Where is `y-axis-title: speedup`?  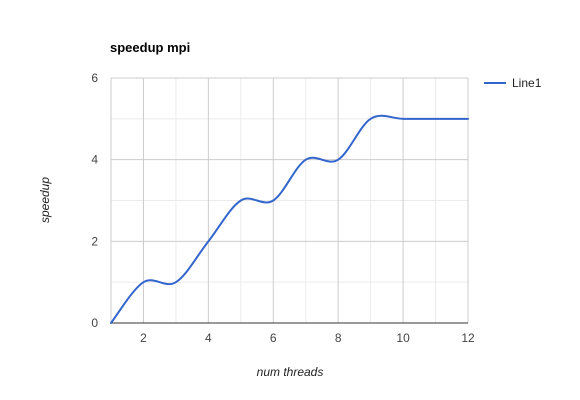
y-axis-title: speedup is located at coordinates (45, 200).